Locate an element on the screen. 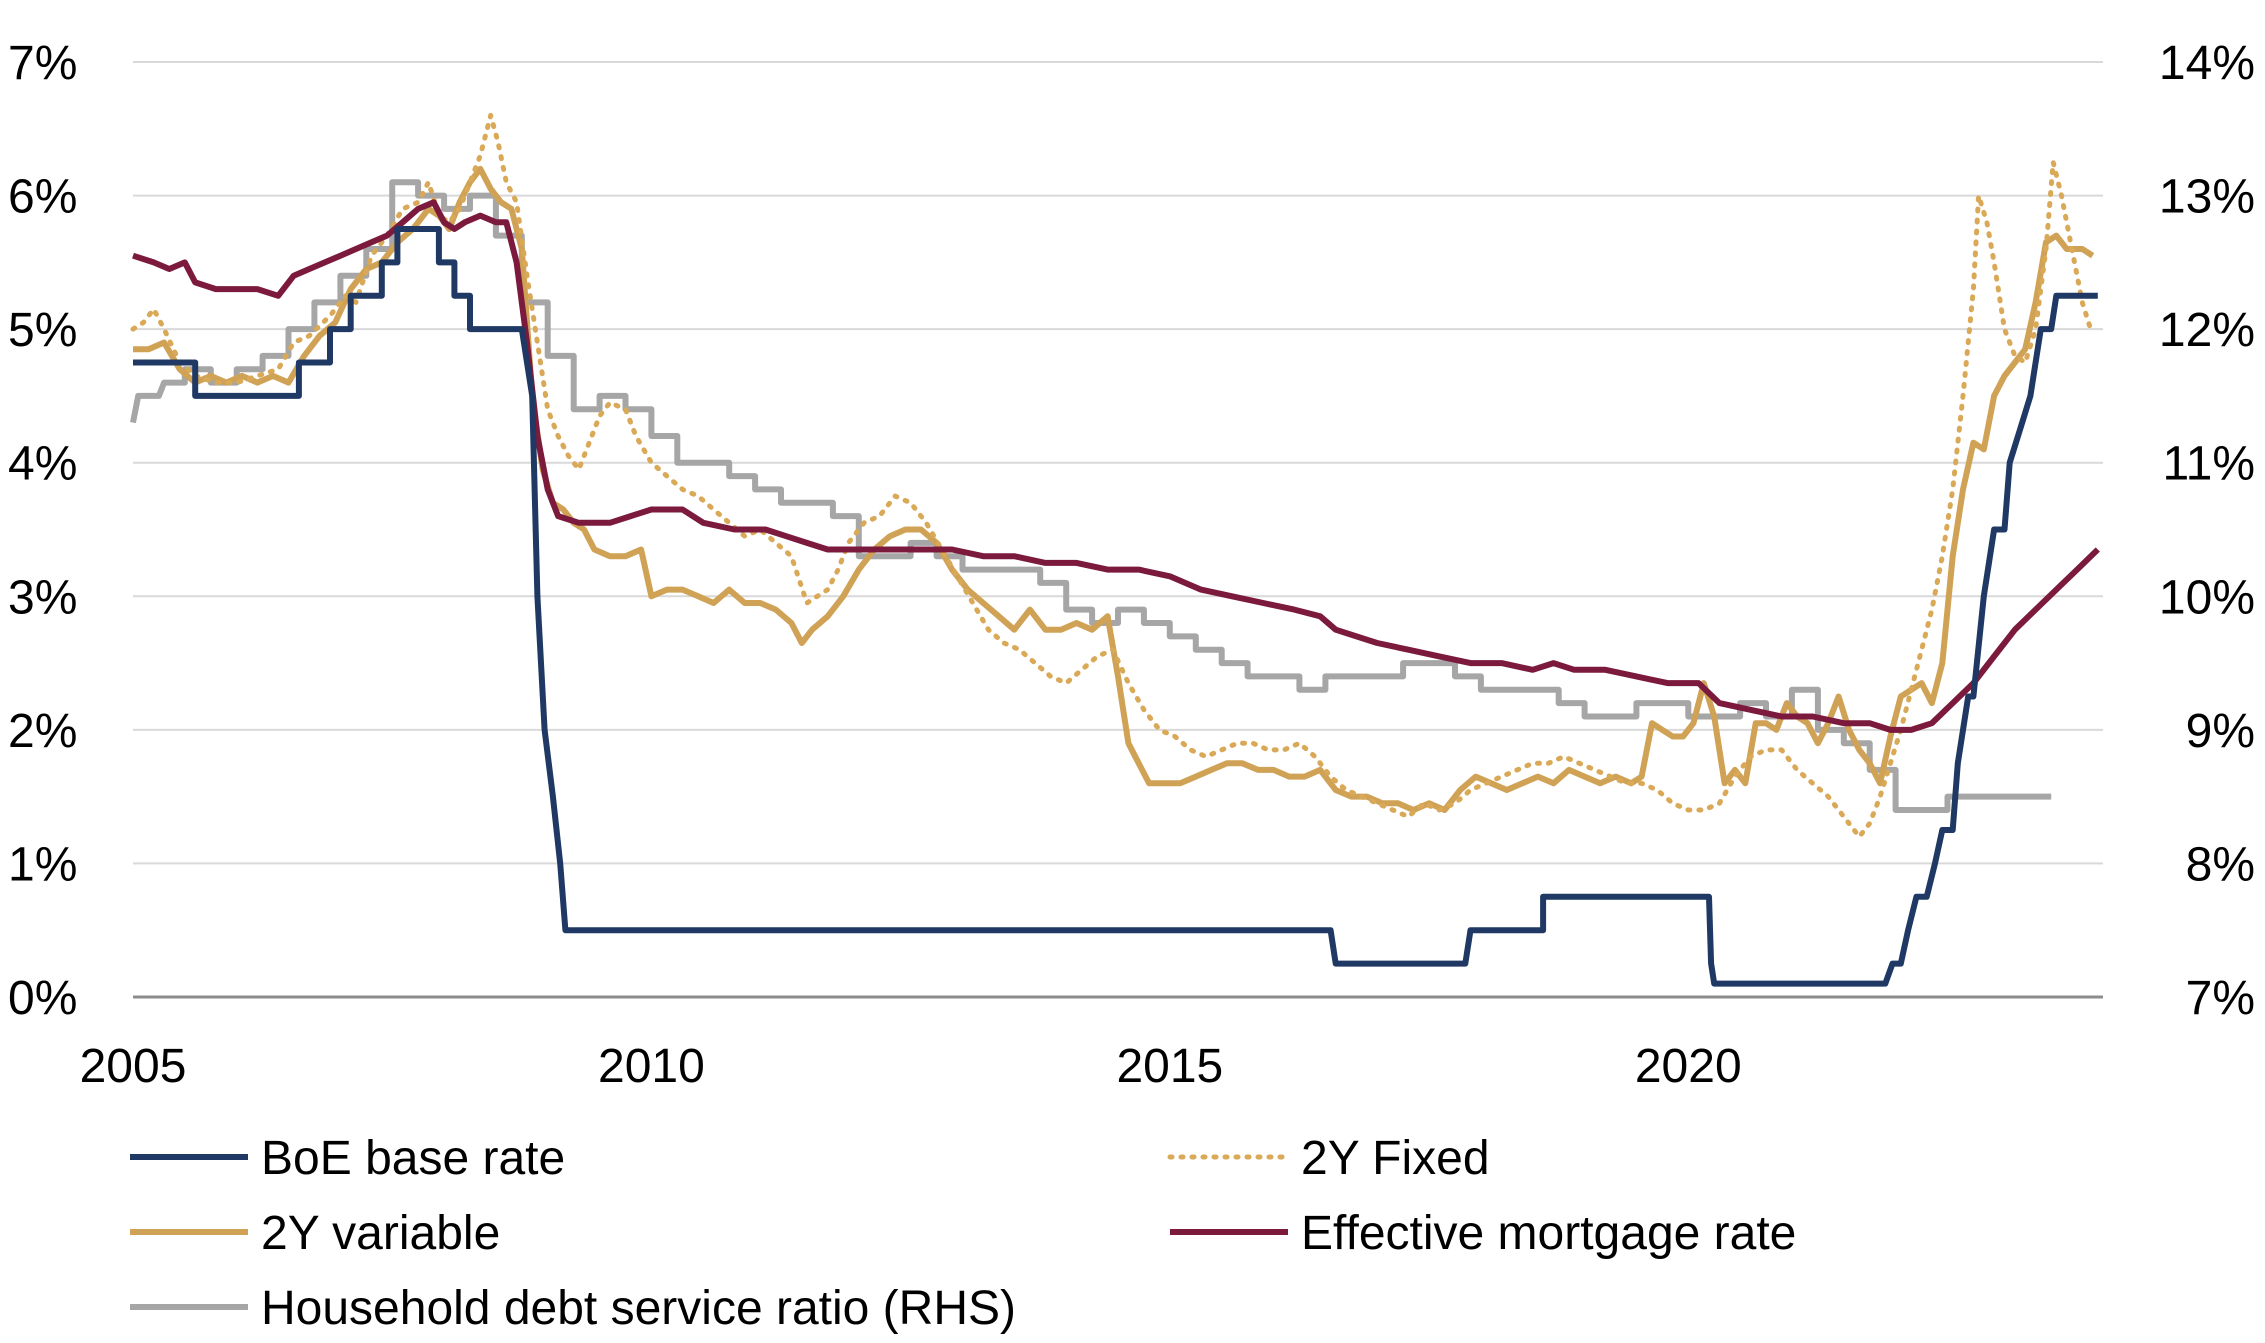  right-axis-tick-label: 8% is located at coordinates (2220, 864).